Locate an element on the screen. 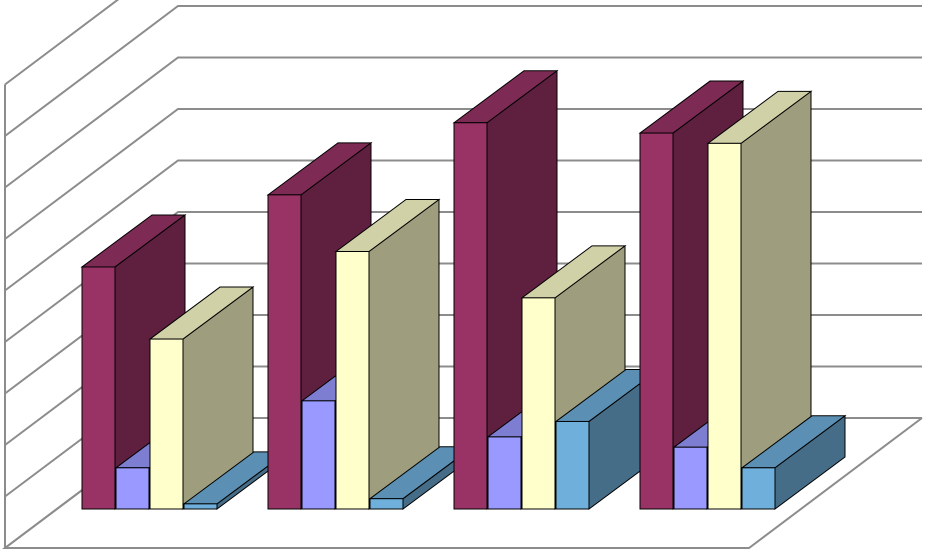  bar-s1-c3 is located at coordinates (505, 289).